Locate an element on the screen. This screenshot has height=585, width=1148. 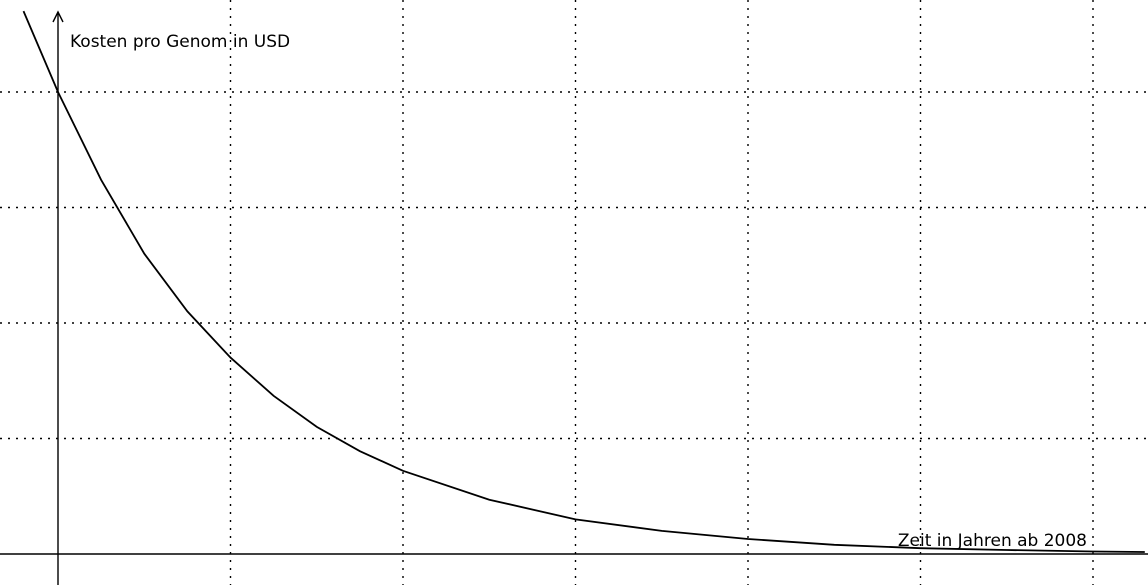
y-axis-arrow-icon is located at coordinates (58, 16).